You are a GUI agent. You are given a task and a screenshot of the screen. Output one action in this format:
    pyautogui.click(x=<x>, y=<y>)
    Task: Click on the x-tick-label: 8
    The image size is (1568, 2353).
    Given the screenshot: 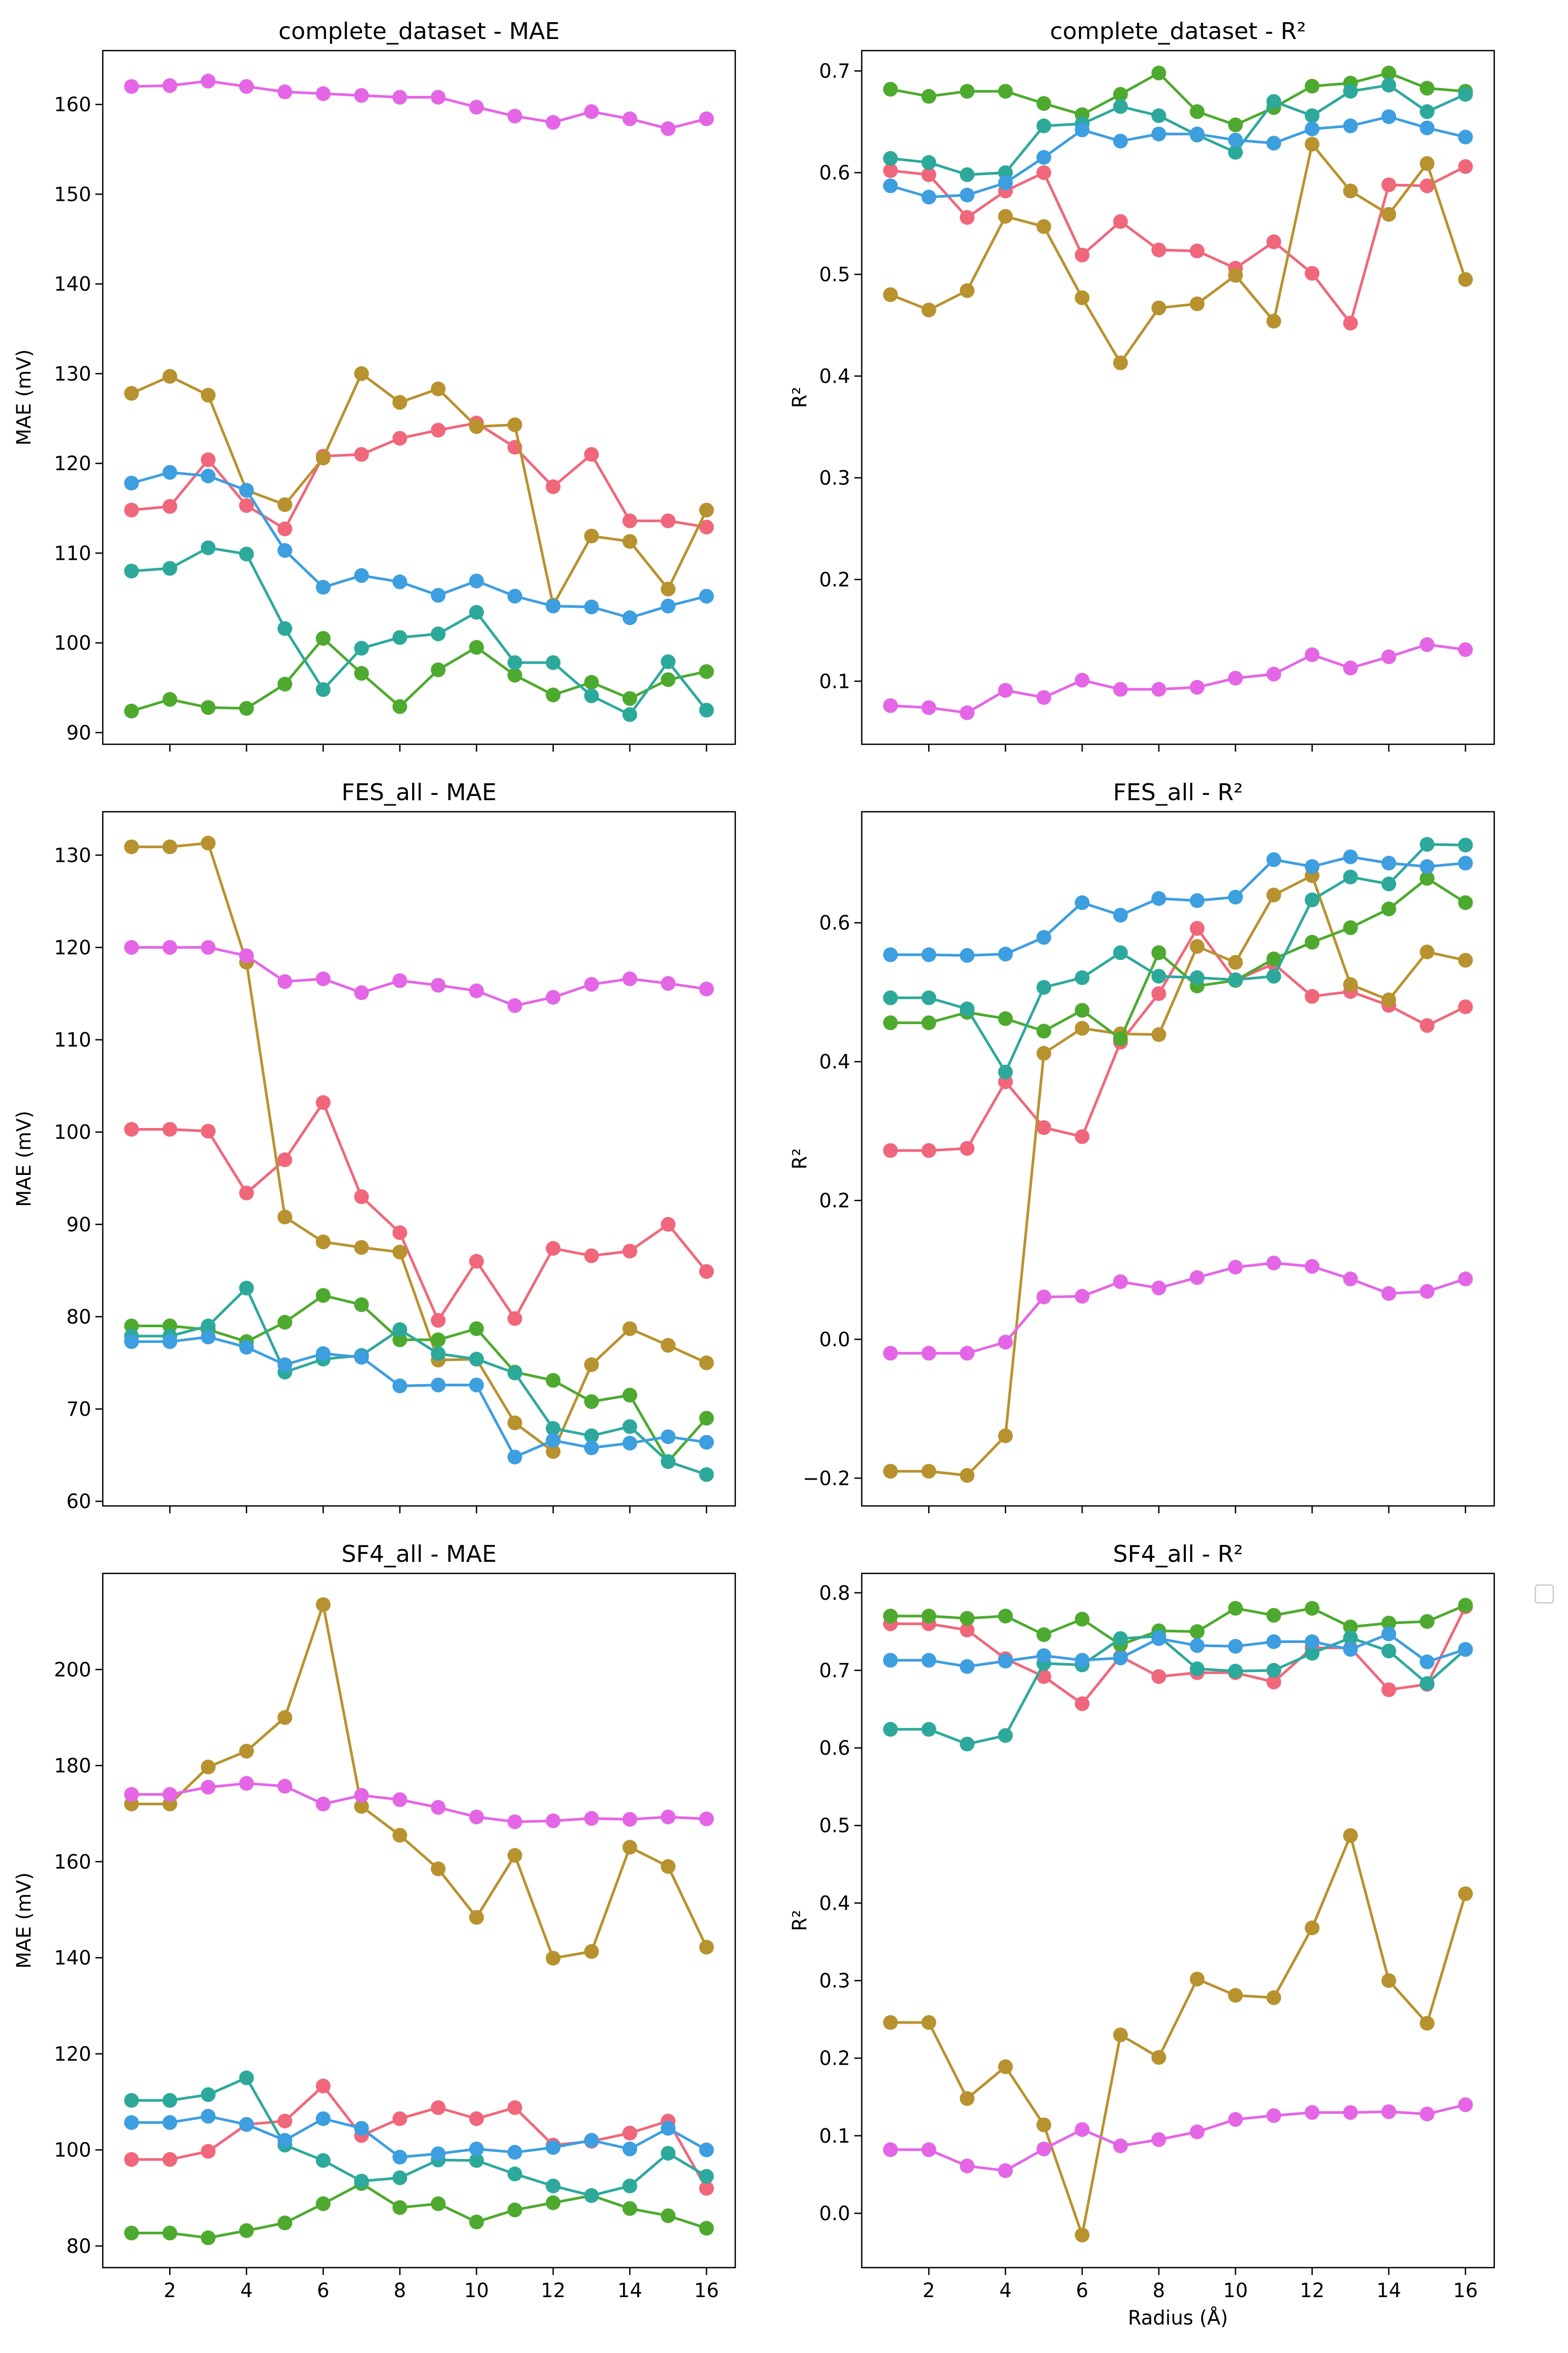 What is the action you would take?
    pyautogui.click(x=400, y=2290)
    